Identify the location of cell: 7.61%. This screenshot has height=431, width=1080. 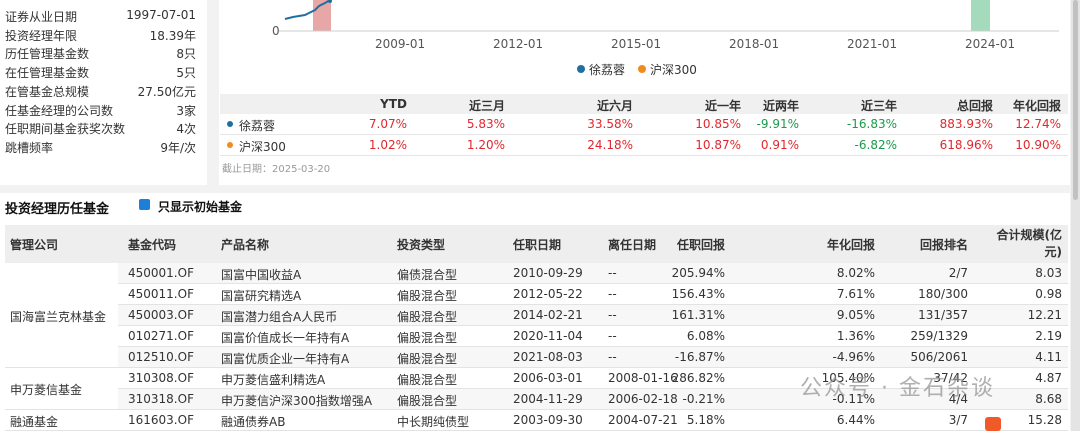
(855, 294).